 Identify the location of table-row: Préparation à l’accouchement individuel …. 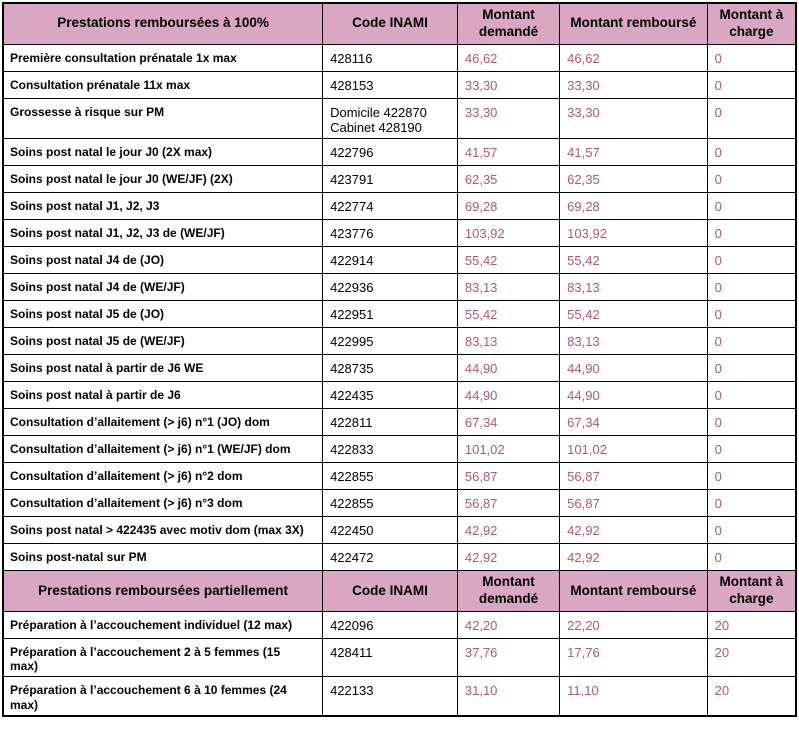
(399, 625).